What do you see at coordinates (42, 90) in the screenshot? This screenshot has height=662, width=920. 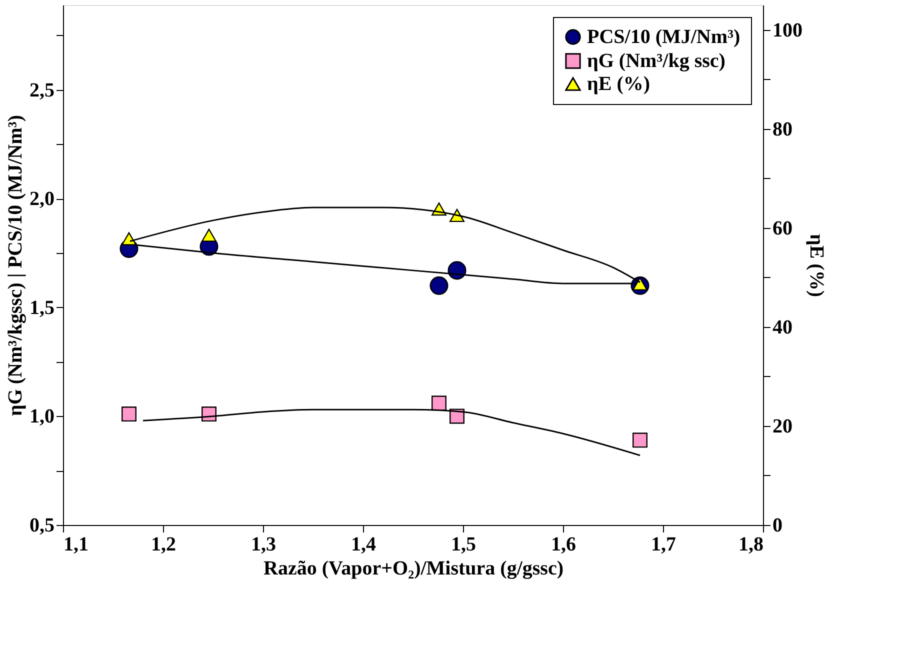 I see `y-tick-label: 2,5` at bounding box center [42, 90].